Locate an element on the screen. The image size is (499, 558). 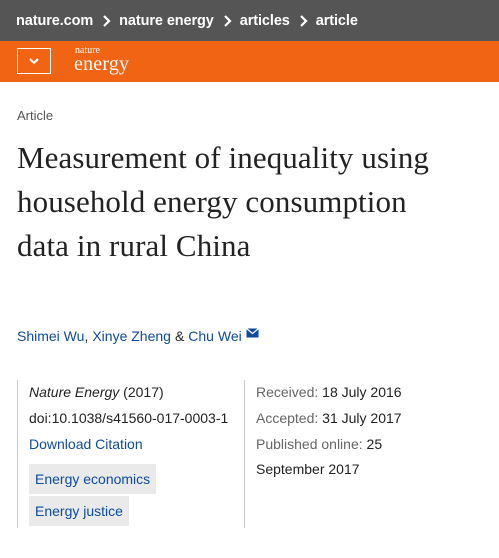
author-link: Chu Wei is located at coordinates (215, 336).